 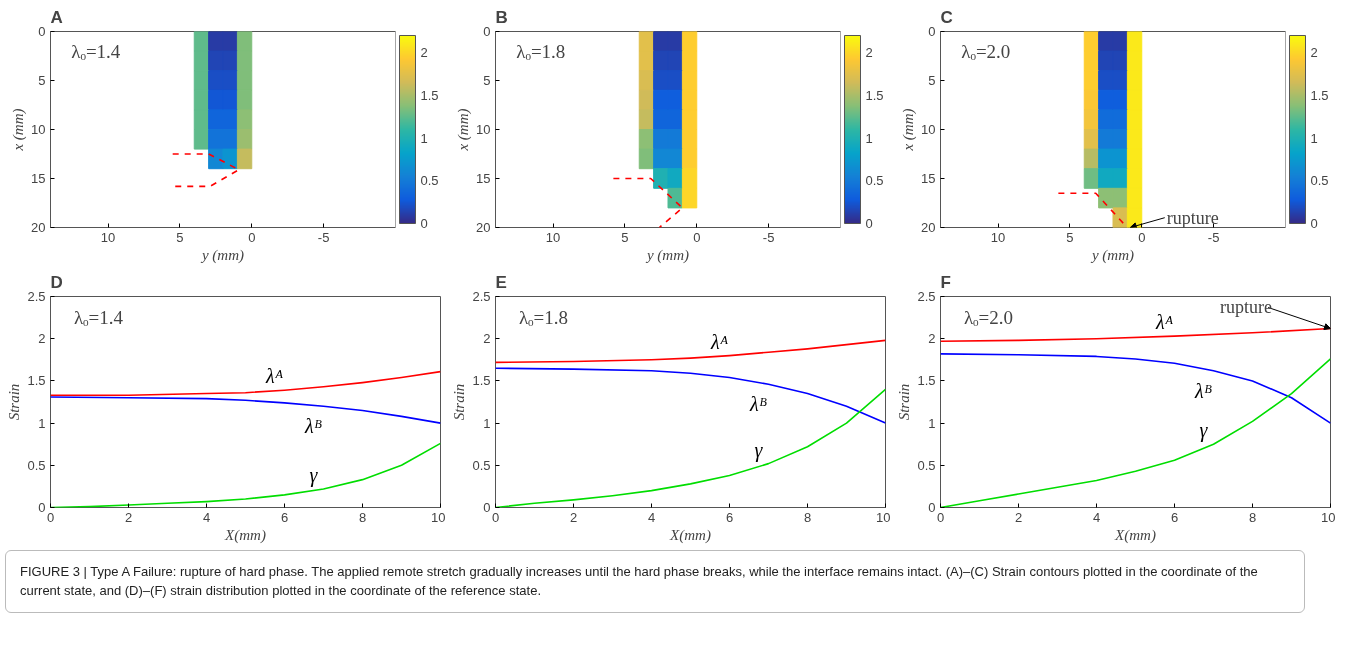 I want to click on x-axis-title: X(mm), so click(x=690, y=535).